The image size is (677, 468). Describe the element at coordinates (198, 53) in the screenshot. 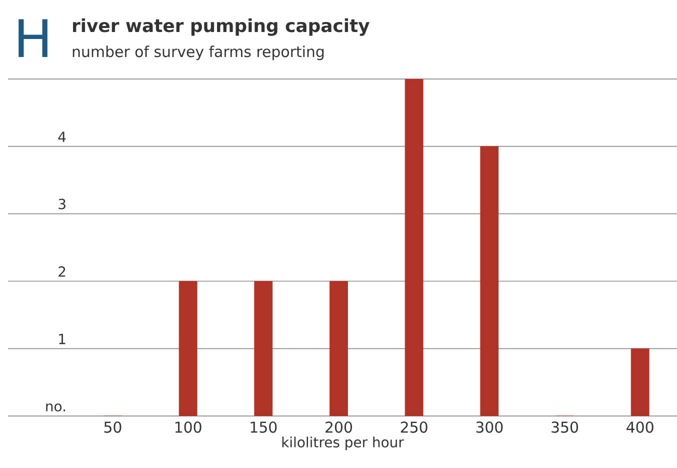

I see `chart-subtitle: number of survey farms reporting` at that location.